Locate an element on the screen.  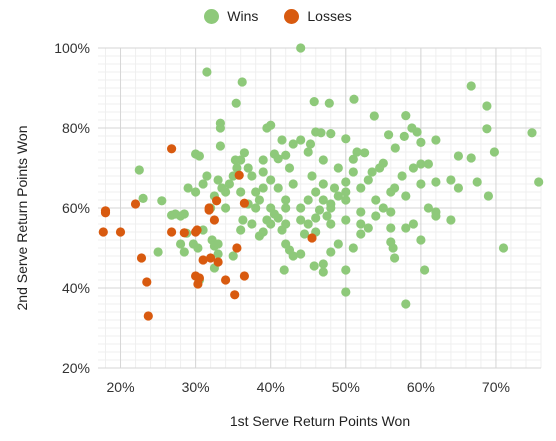
legend-item-losses: Losses is located at coordinates (318, 16).